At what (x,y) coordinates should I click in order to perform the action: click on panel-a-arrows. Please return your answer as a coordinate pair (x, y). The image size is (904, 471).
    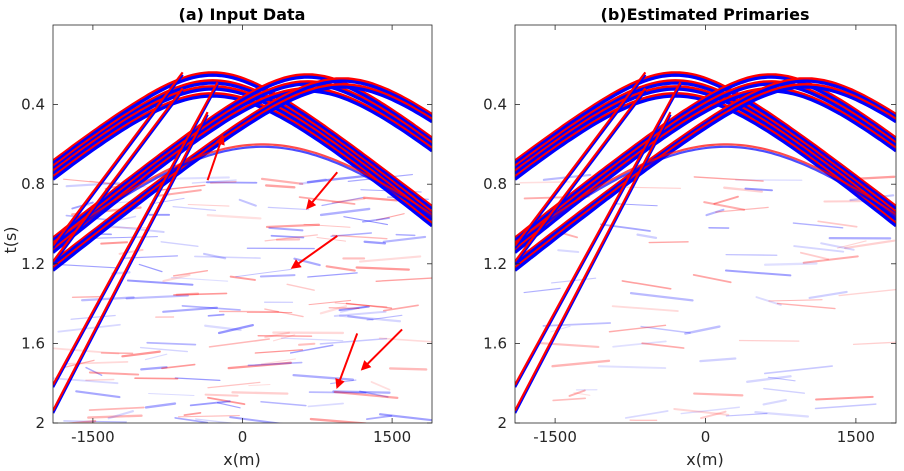
    Looking at the image, I should click on (304, 262).